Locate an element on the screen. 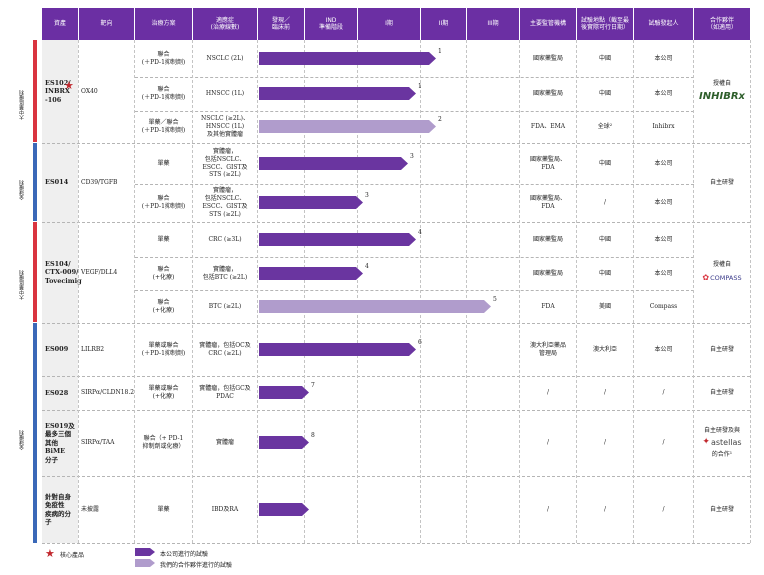  regulator-cell: 國家藥監局、 FDA is located at coordinates (547, 163).